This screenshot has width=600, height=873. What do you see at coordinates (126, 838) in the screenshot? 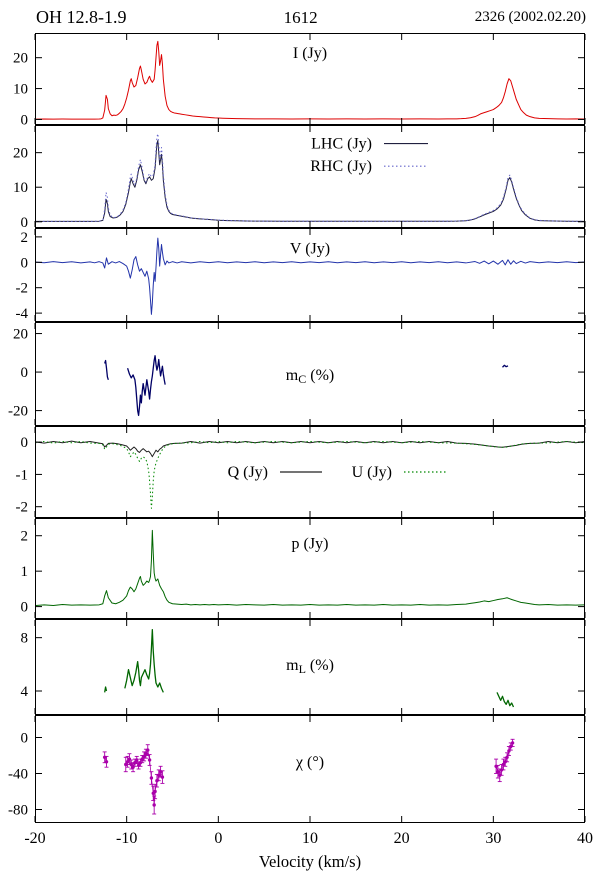
I see `x-tick-label: -10` at bounding box center [126, 838].